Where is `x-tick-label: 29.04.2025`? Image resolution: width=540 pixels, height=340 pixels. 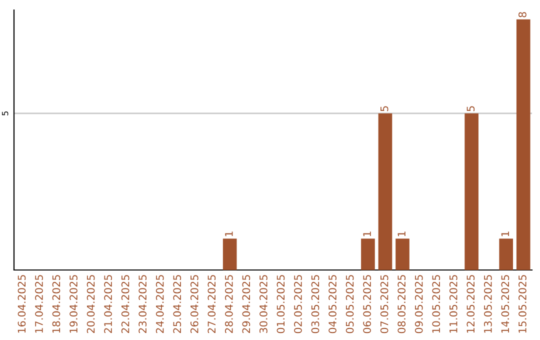 x-tick-label: 29.04.2025 is located at coordinates (246, 304).